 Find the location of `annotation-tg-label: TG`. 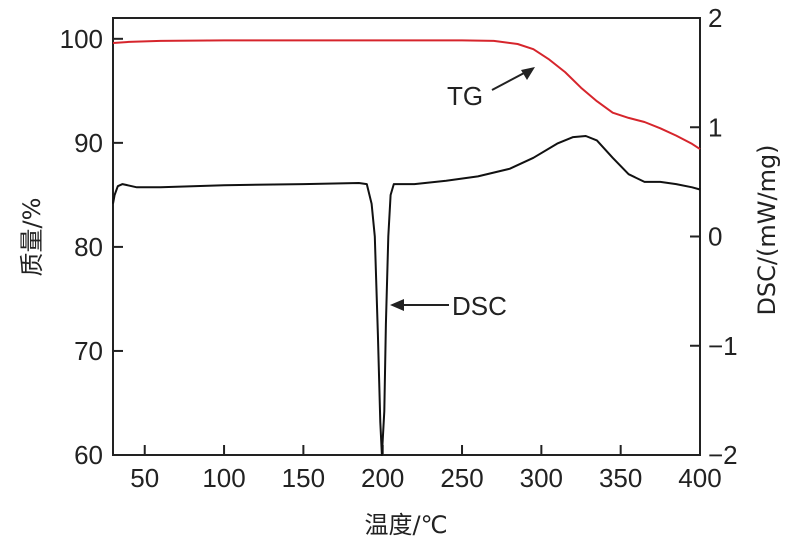

annotation-tg-label: TG is located at coordinates (465, 96).